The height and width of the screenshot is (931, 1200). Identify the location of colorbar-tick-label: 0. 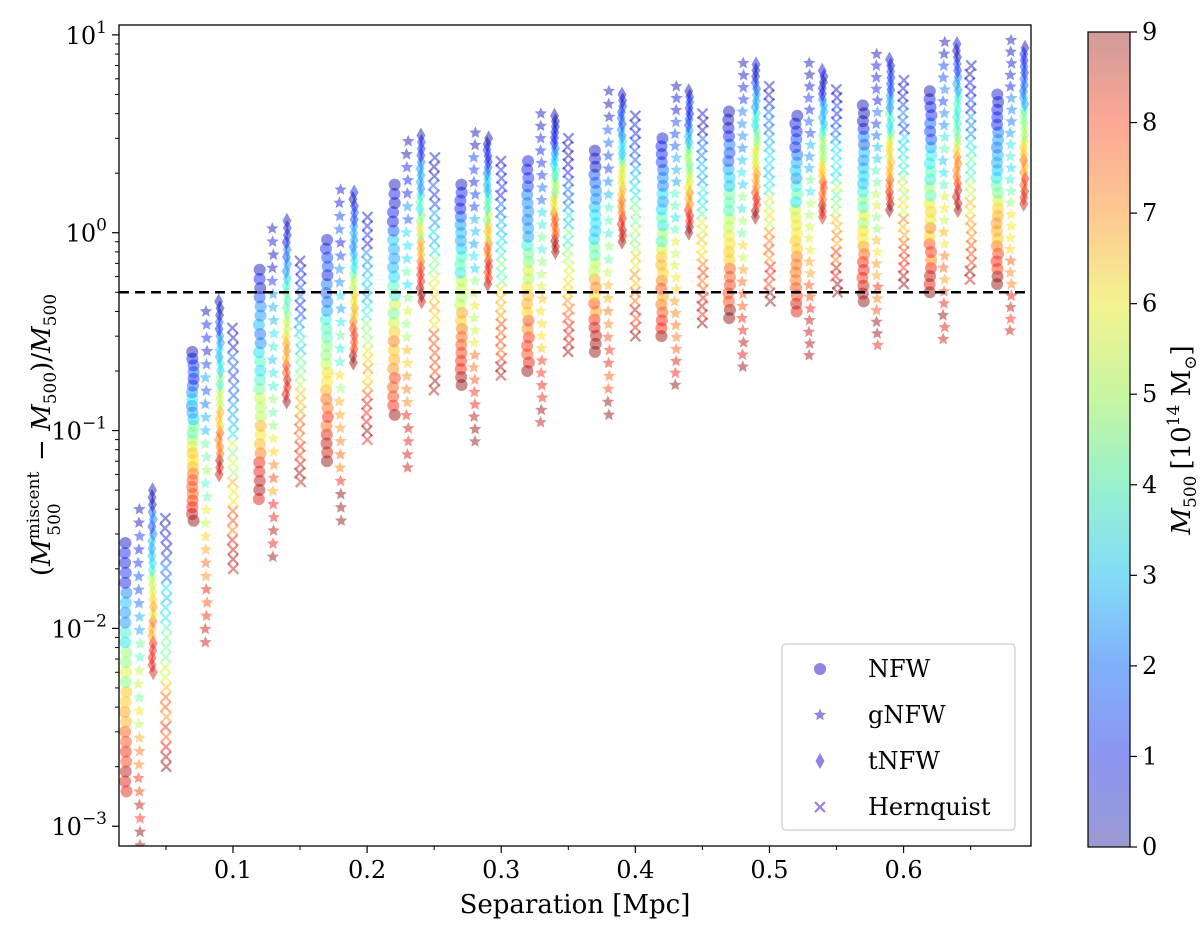
(1149, 847).